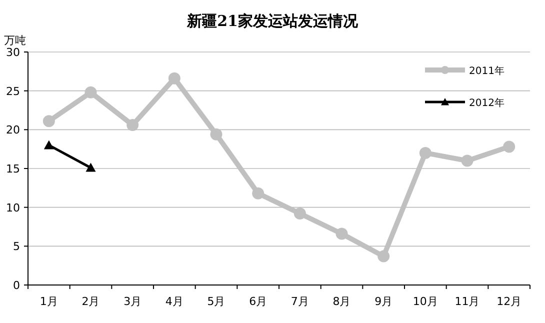  What do you see at coordinates (91, 301) in the screenshot?
I see `x-tick-label: 2月` at bounding box center [91, 301].